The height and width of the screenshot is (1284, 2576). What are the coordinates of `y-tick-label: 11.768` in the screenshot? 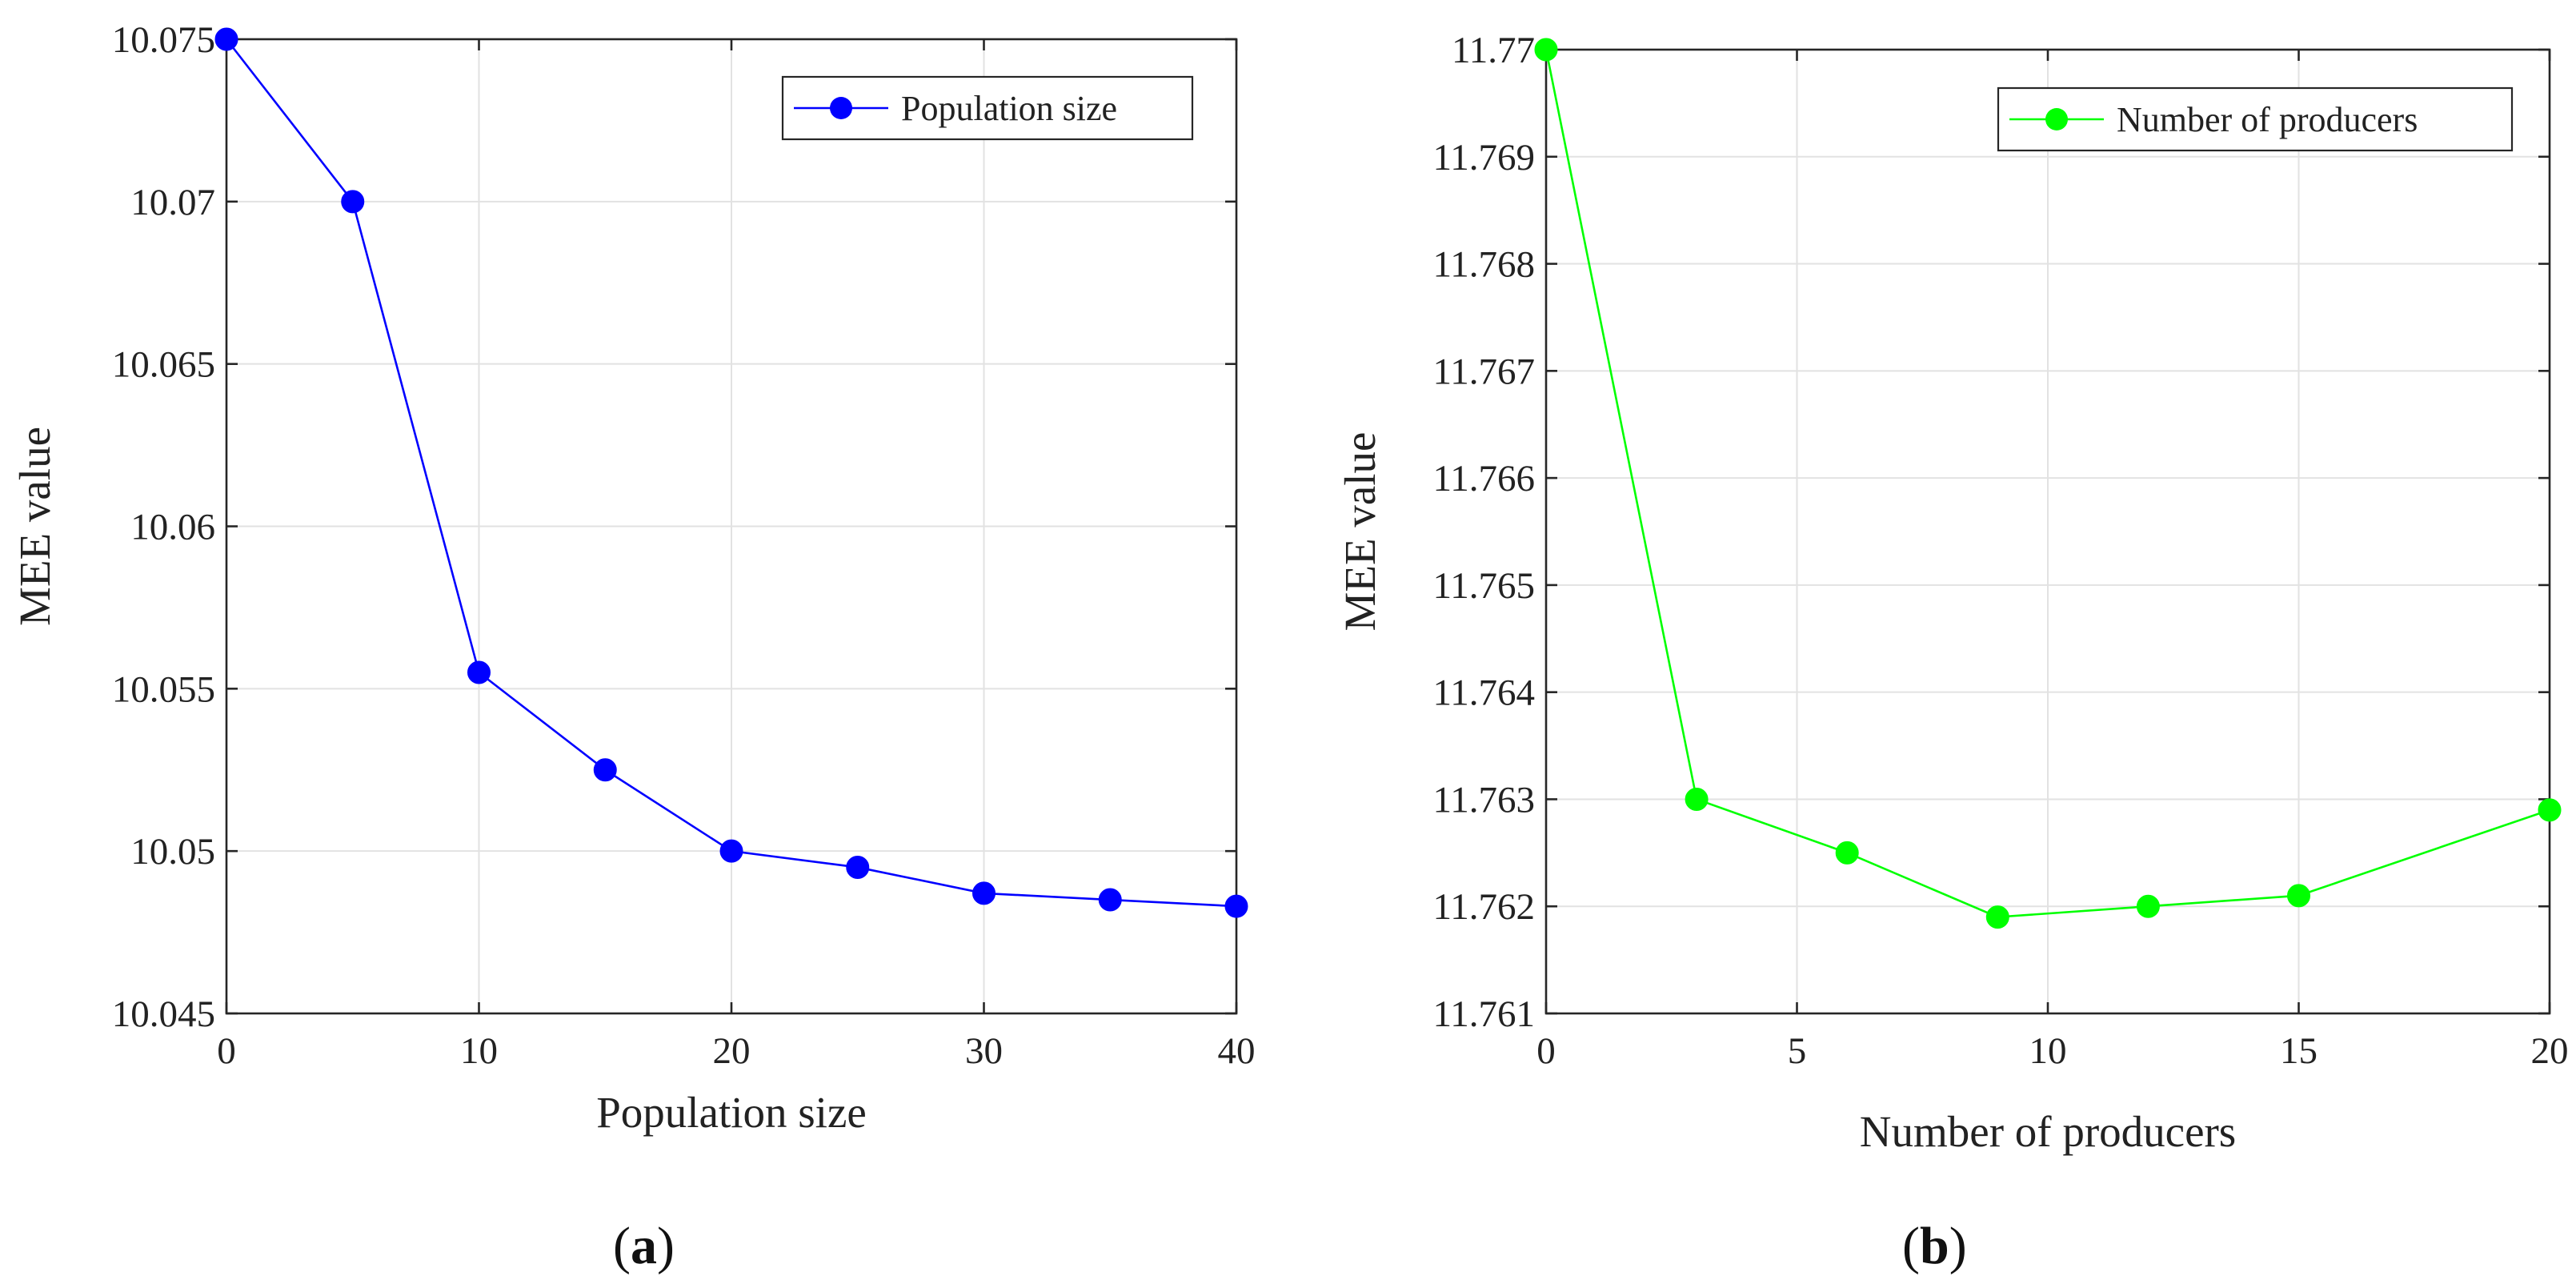 It's located at (1483, 265).